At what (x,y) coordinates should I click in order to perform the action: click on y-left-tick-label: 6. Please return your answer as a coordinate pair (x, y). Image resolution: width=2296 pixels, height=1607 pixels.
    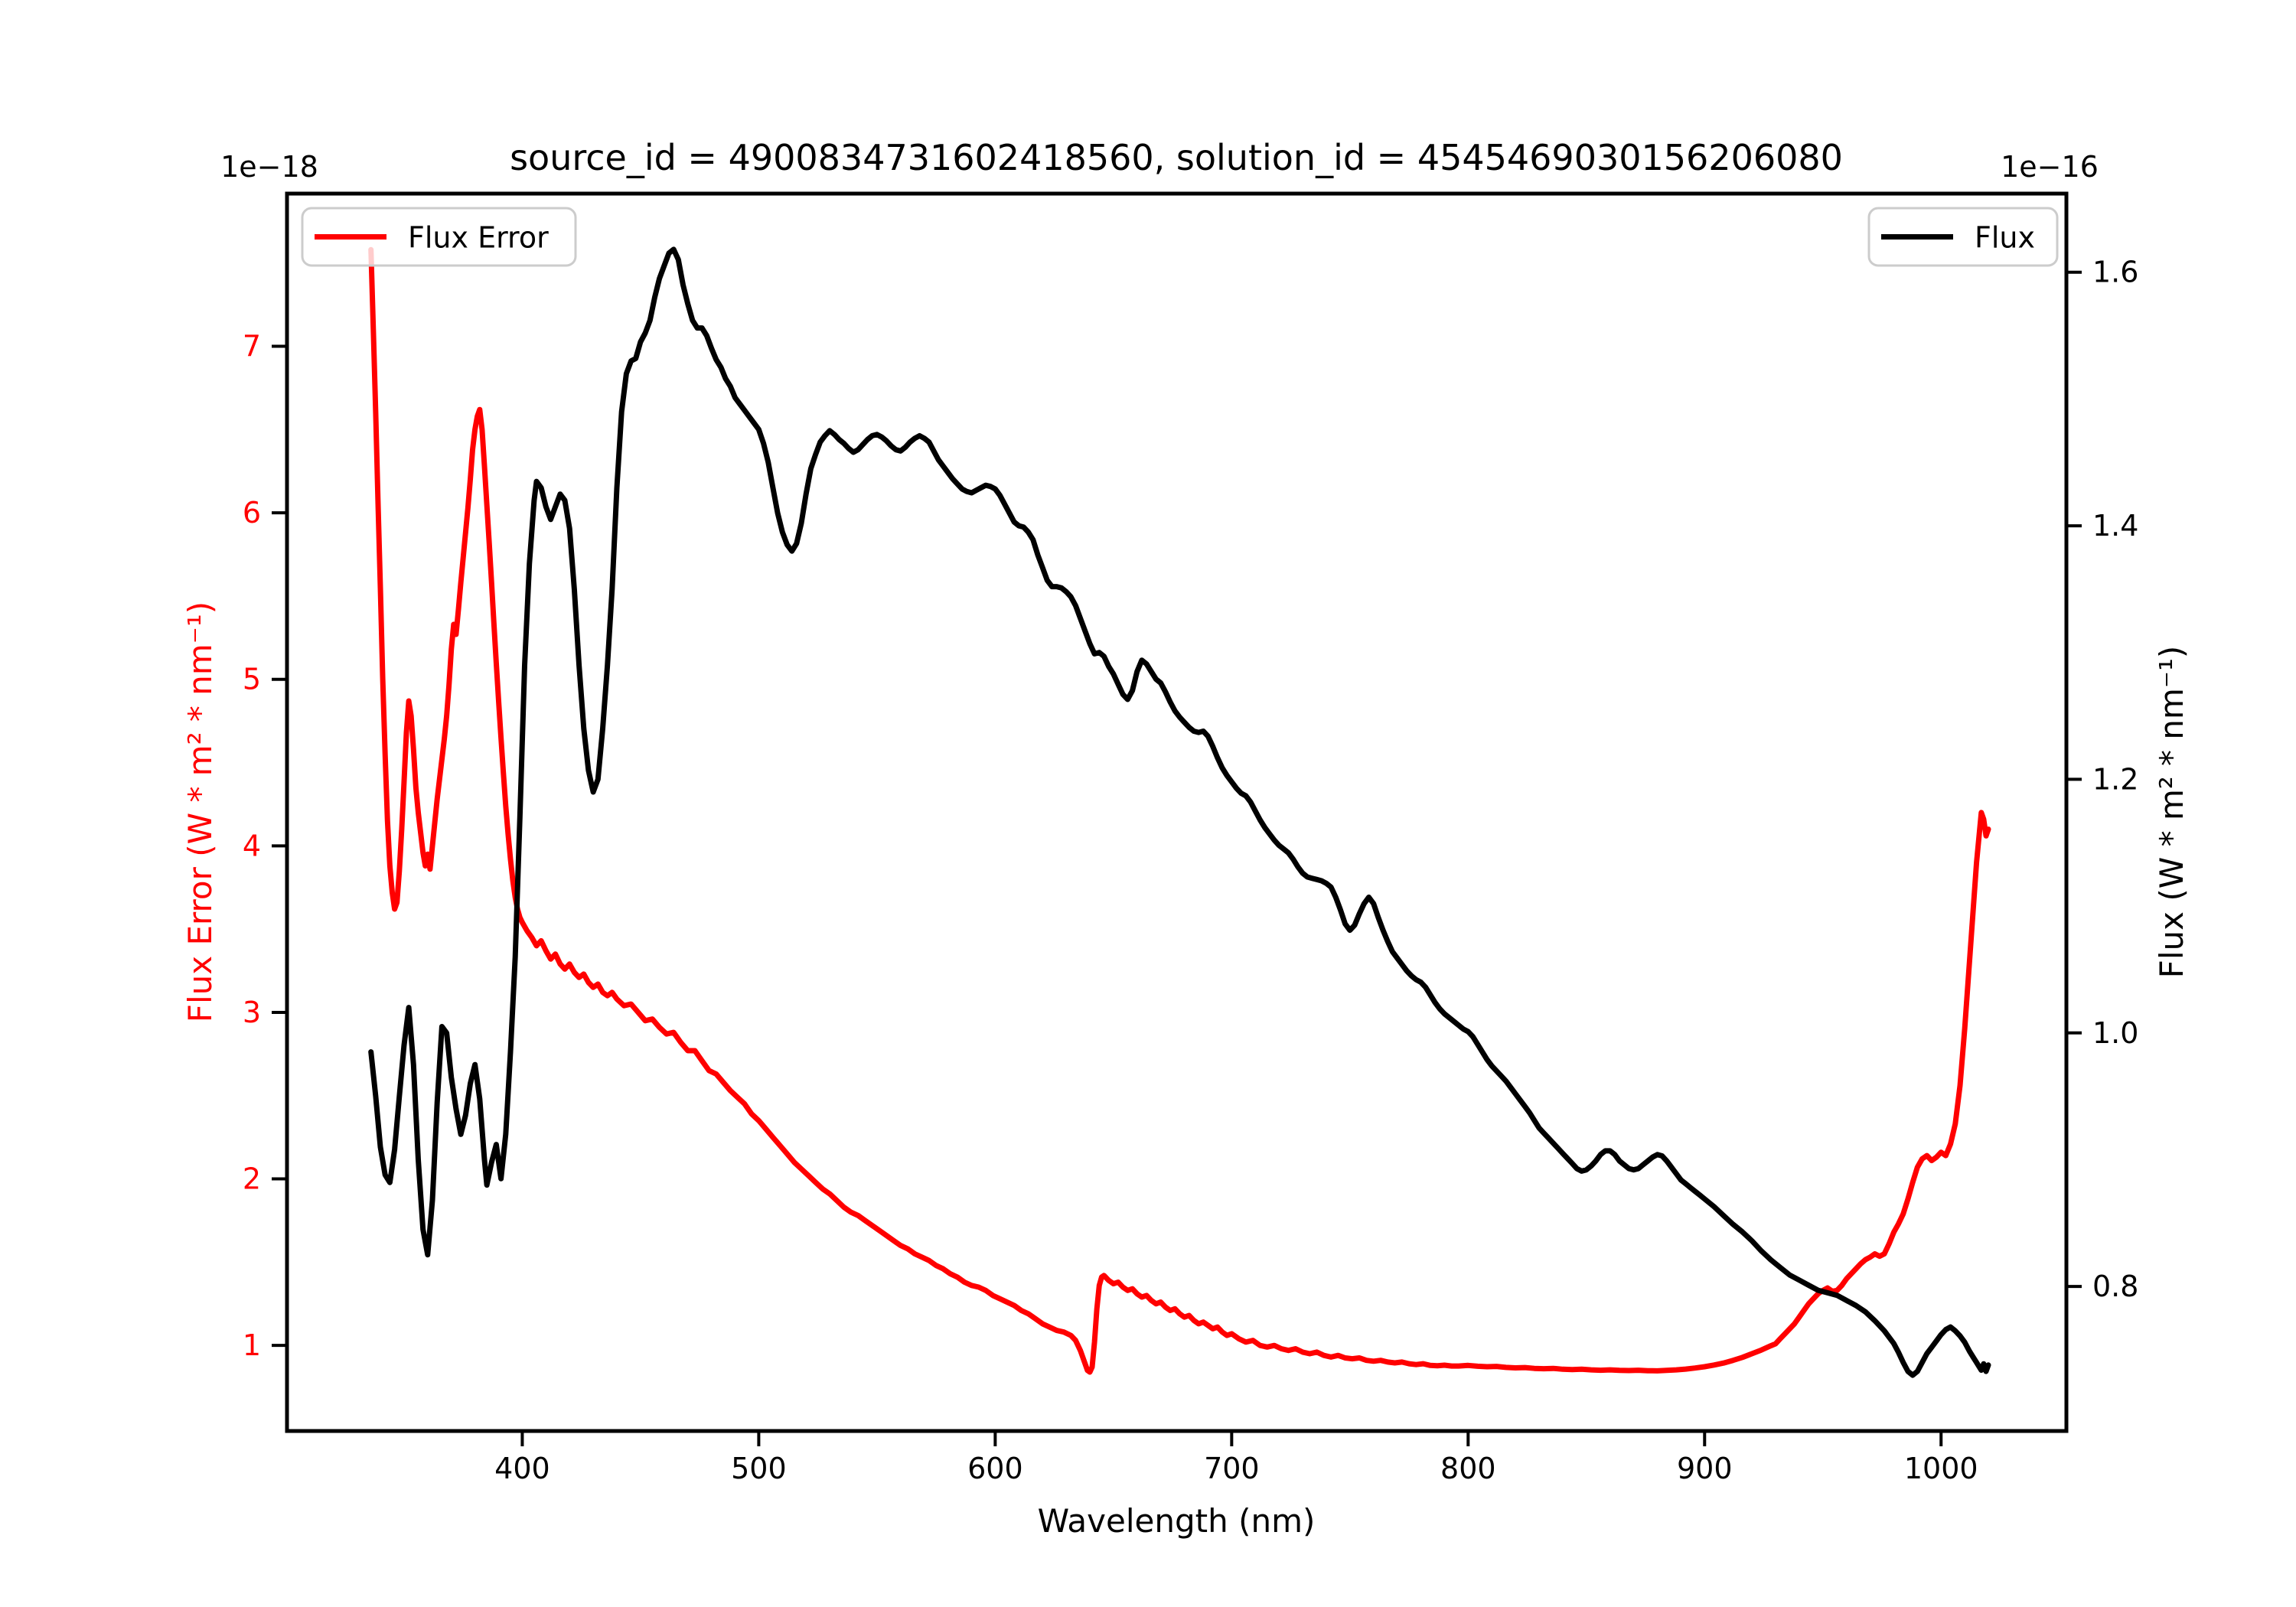
    Looking at the image, I should click on (252, 513).